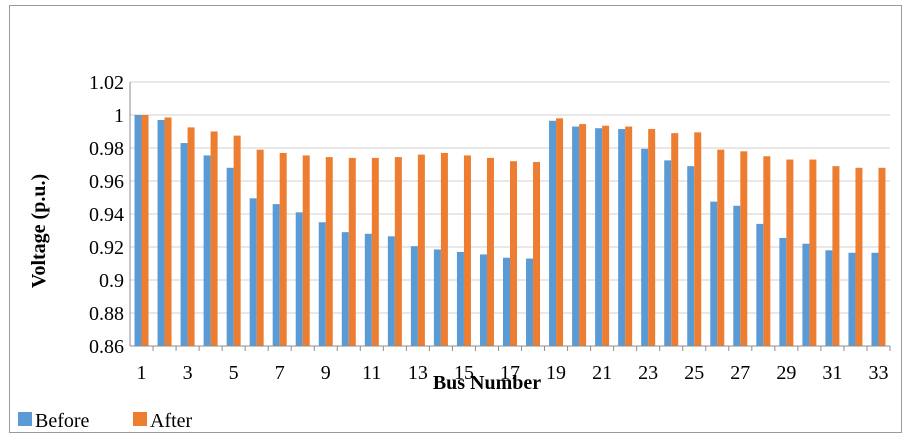  Describe the element at coordinates (188, 373) in the screenshot. I see `x-tick-label: 3` at that location.